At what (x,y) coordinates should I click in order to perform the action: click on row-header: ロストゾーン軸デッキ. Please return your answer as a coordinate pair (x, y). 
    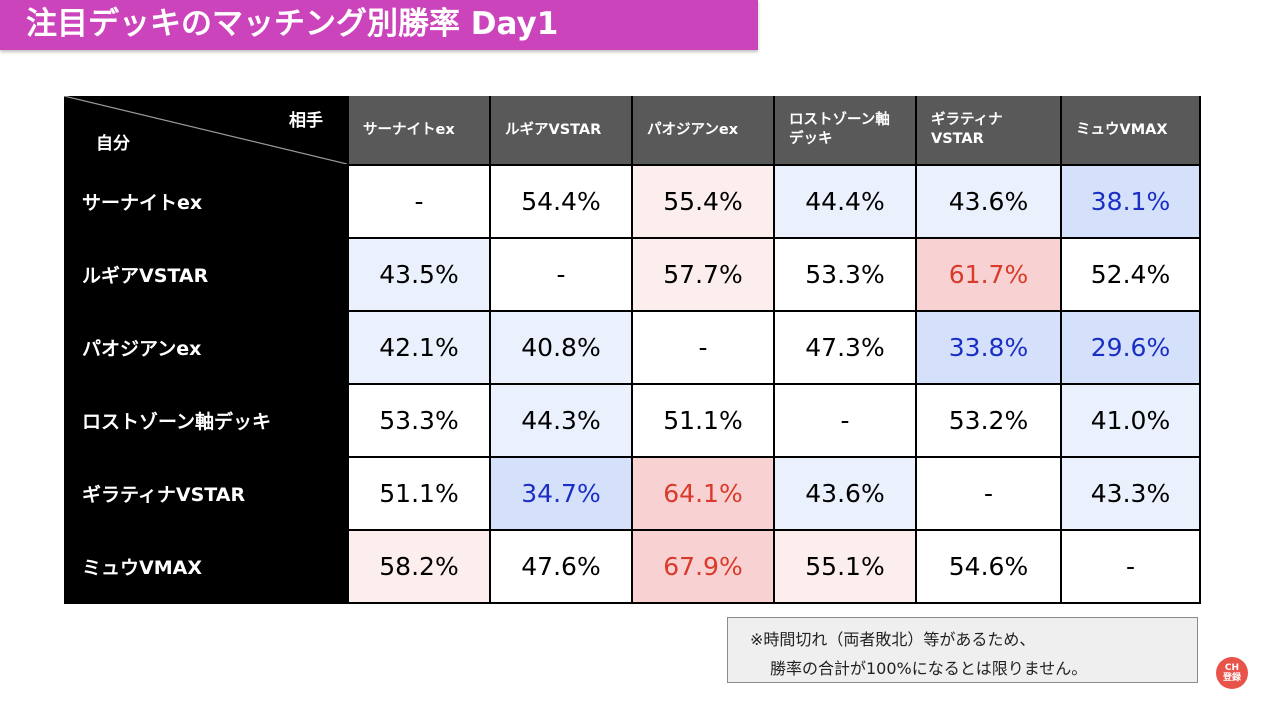
    Looking at the image, I should click on (205, 420).